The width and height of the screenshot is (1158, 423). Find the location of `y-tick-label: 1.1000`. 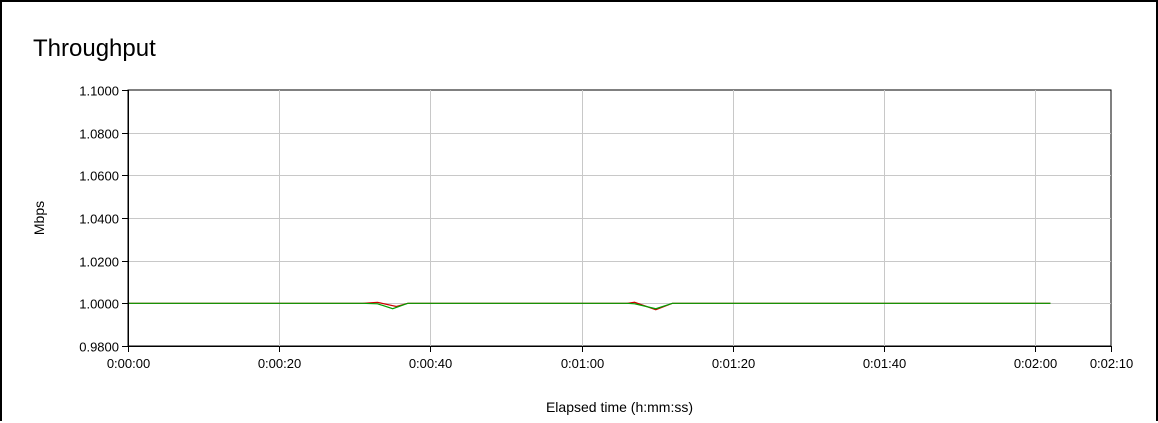

y-tick-label: 1.1000 is located at coordinates (99, 91).